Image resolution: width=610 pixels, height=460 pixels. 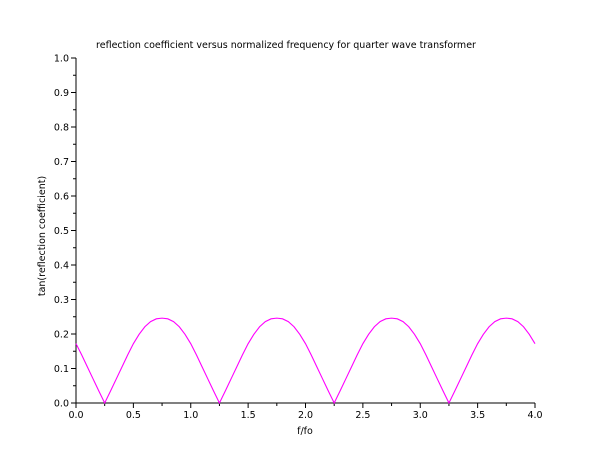 What do you see at coordinates (61, 197) in the screenshot?
I see `y-tick-label: 0.6` at bounding box center [61, 197].